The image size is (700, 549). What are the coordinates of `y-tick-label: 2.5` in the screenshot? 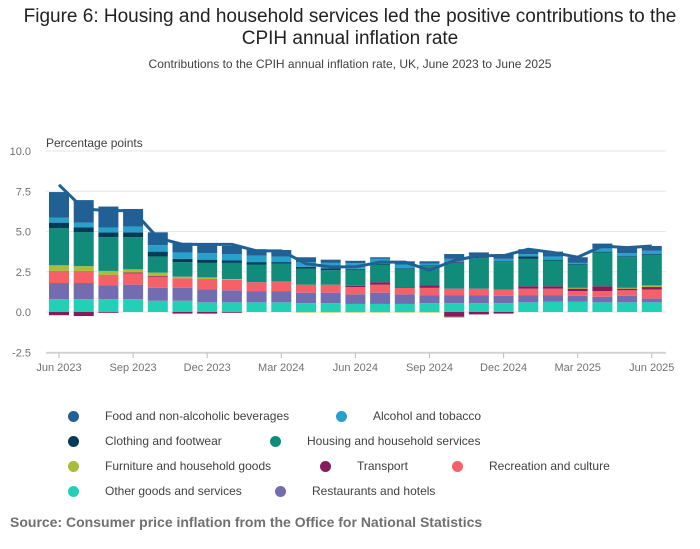 It's located at (23, 273).